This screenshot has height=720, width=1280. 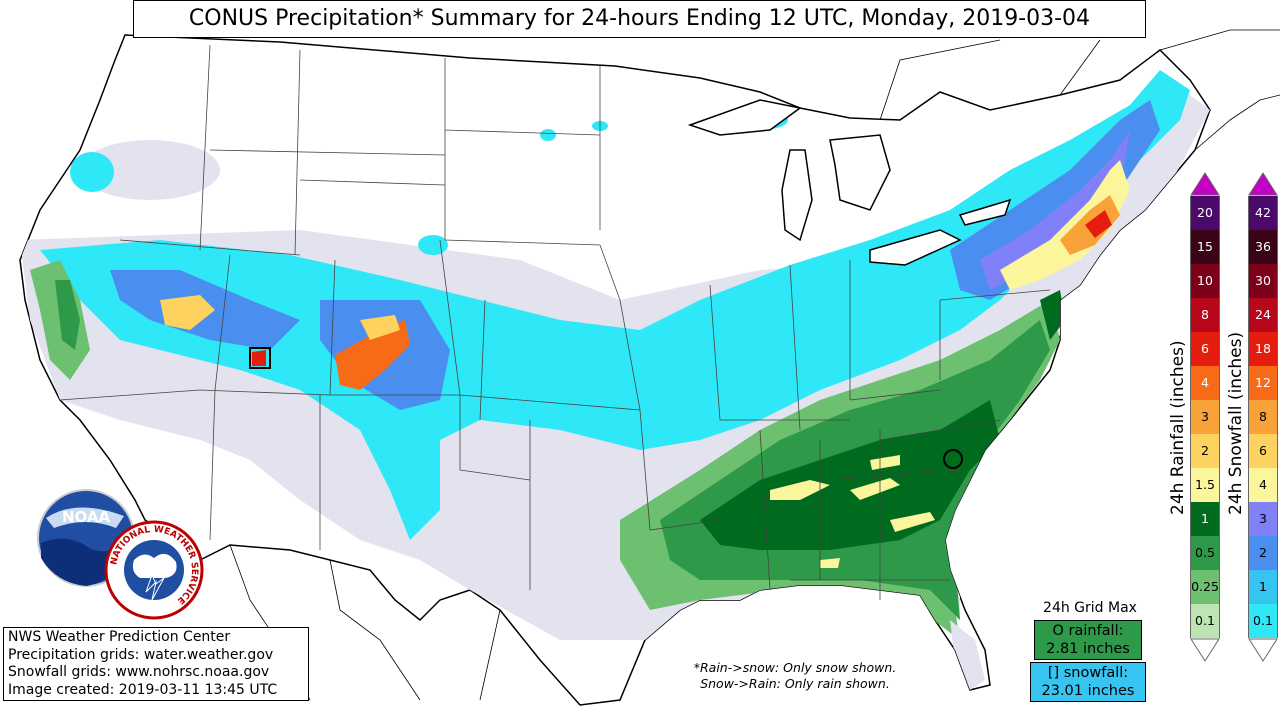 I want to click on snow-legend-cell: 36, so click(x=1263, y=247).